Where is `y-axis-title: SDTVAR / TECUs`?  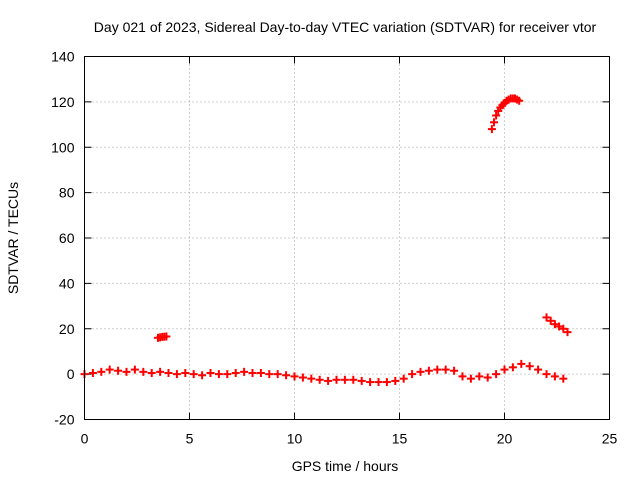
y-axis-title: SDTVAR / TECUs is located at coordinates (13, 238).